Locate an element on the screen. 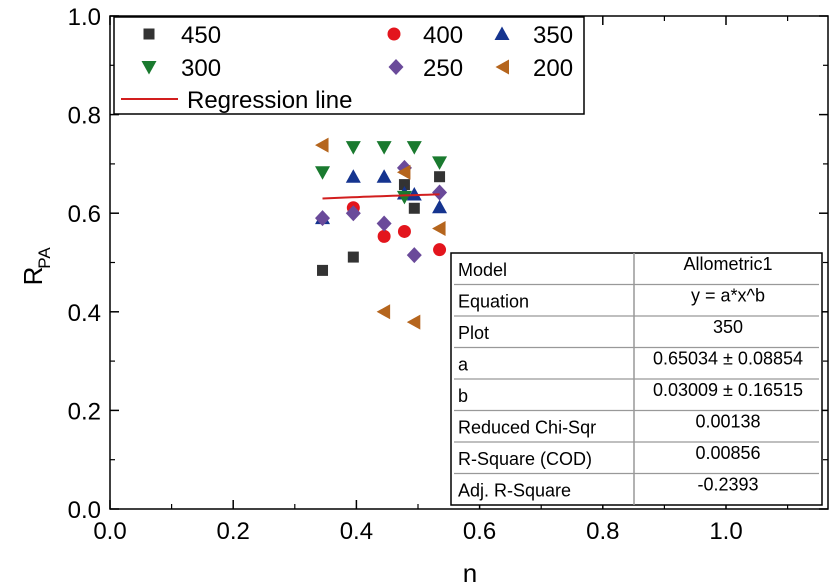 The image size is (835, 586). x-tick-label: 0.4 is located at coordinates (356, 531).